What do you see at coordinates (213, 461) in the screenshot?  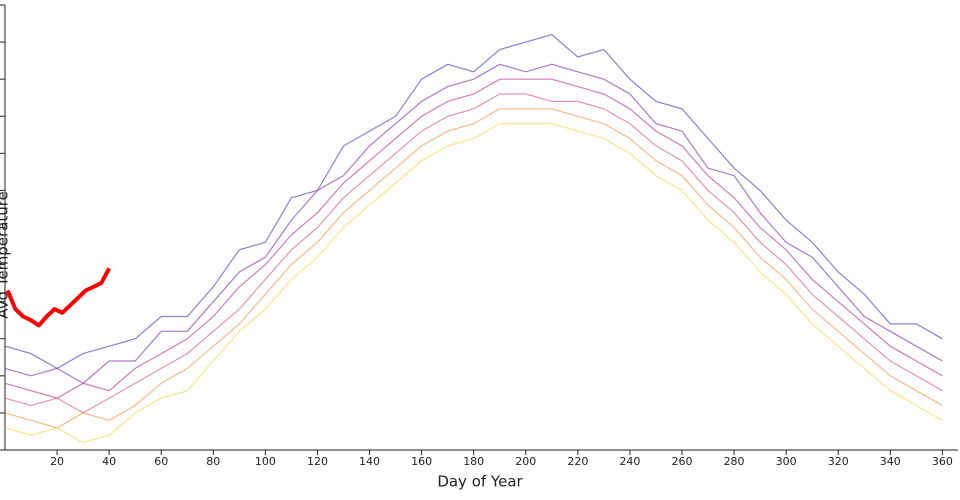 I see `x-tick-label: 80` at bounding box center [213, 461].